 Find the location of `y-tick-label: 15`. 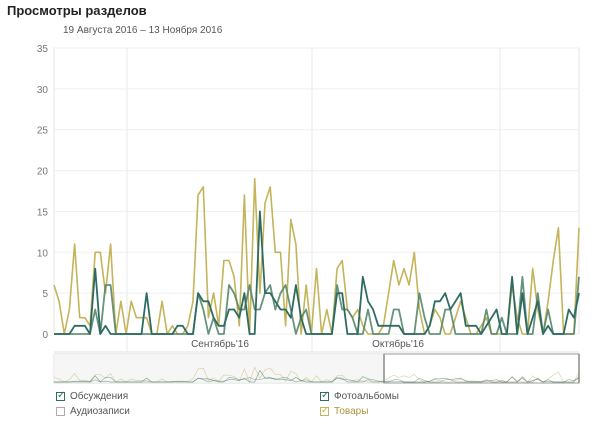

y-tick-label: 15 is located at coordinates (43, 212).